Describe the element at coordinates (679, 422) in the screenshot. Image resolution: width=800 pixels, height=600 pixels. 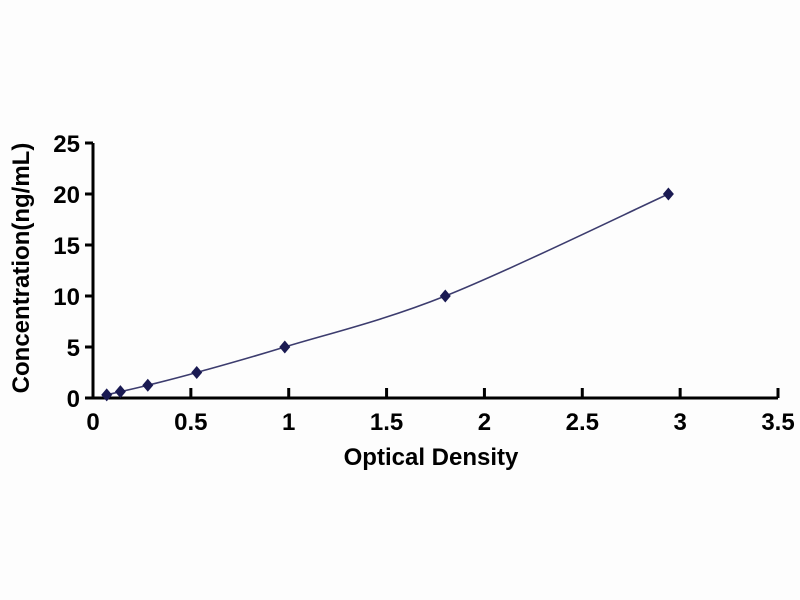
I see `x-tick-label: 3` at that location.